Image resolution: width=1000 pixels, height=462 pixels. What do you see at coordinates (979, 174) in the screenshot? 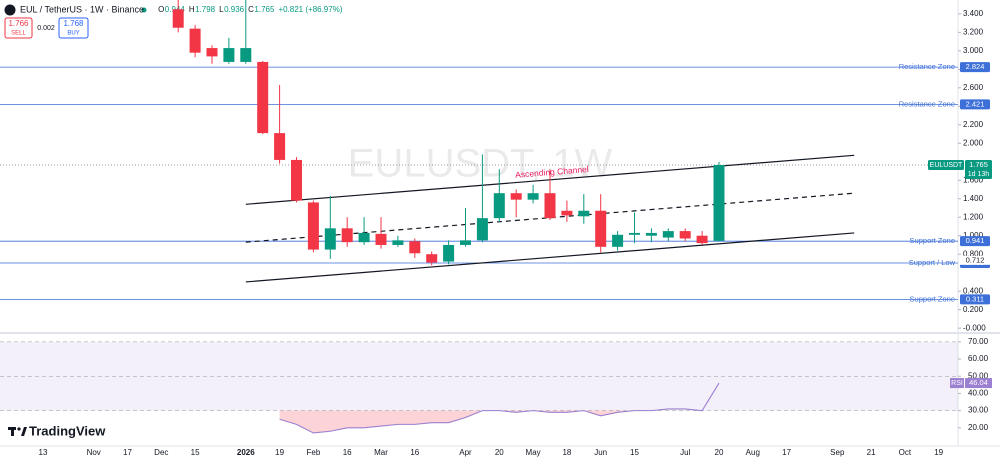
I see `bar-countdown: 1d 13h` at bounding box center [979, 174].